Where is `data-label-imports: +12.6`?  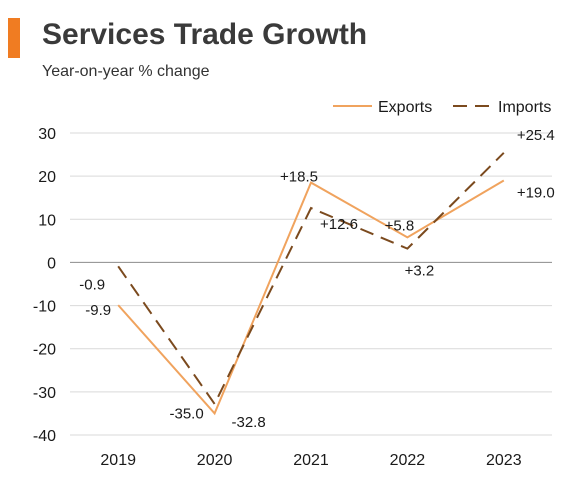
data-label-imports: +12.6 is located at coordinates (339, 224).